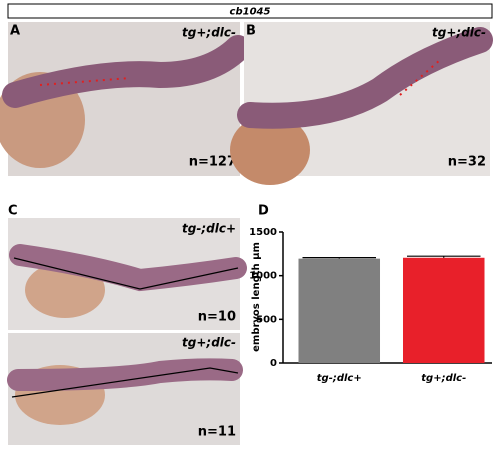  Describe the element at coordinates (273, 363) in the screenshot. I see `y-tick-label: 0` at that location.